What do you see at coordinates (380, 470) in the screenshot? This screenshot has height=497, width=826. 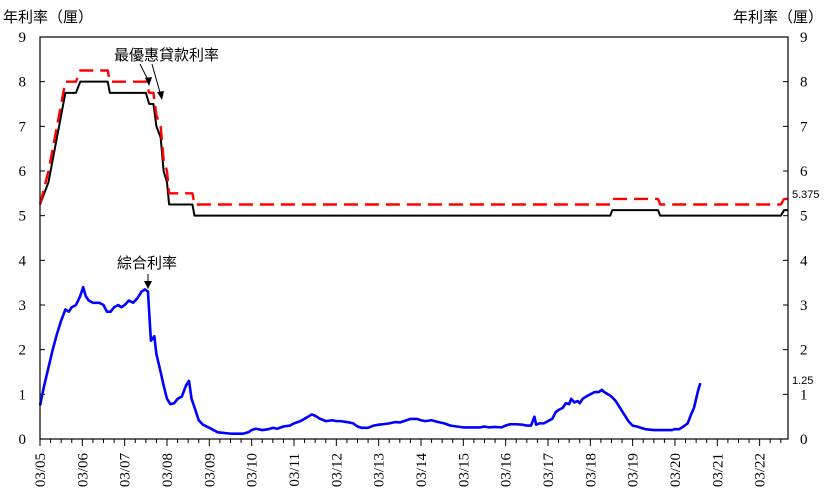 I see `x-tick-label: 03/13` at bounding box center [380, 470].